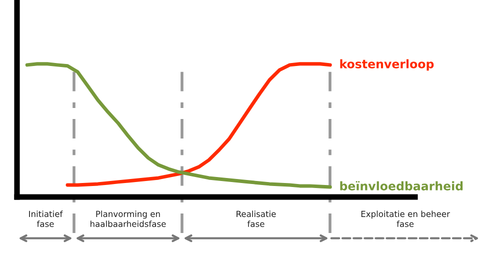 The width and height of the screenshot is (483, 265). Describe the element at coordinates (405, 219) in the screenshot. I see `text: Exploitatie en beheer fase` at that location.